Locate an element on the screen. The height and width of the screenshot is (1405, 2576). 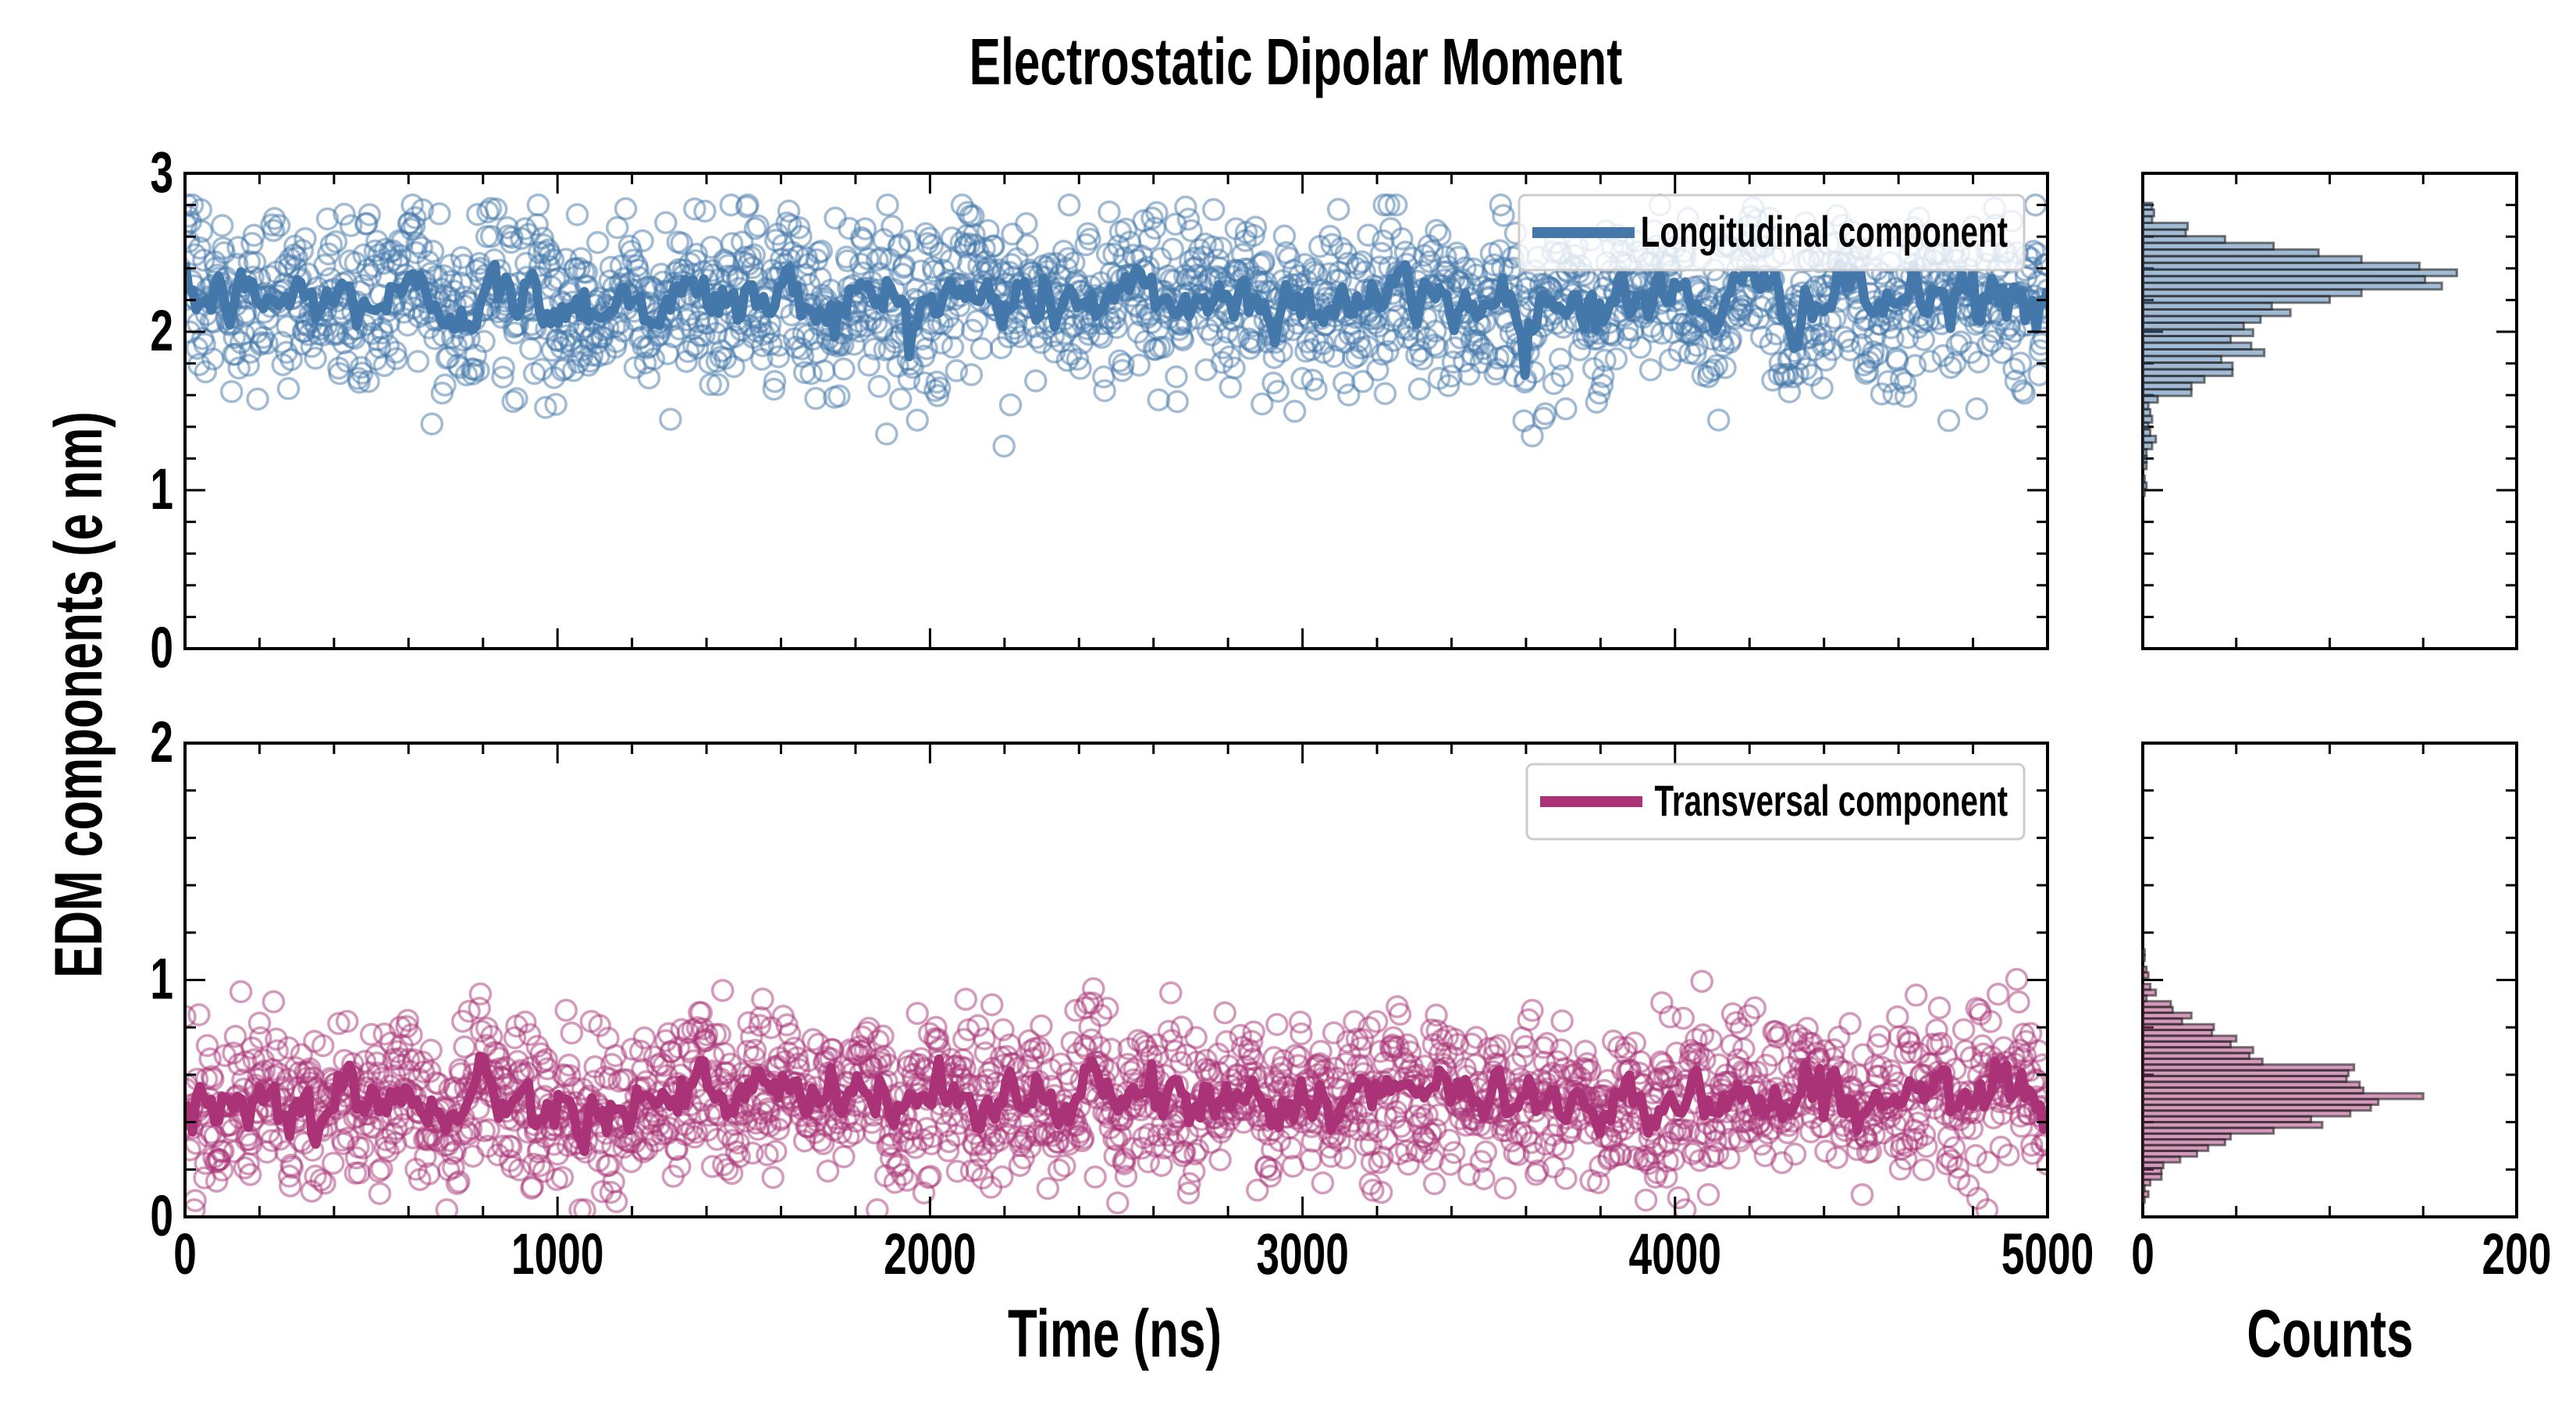
y-tick-label: 1 is located at coordinates (161, 979).